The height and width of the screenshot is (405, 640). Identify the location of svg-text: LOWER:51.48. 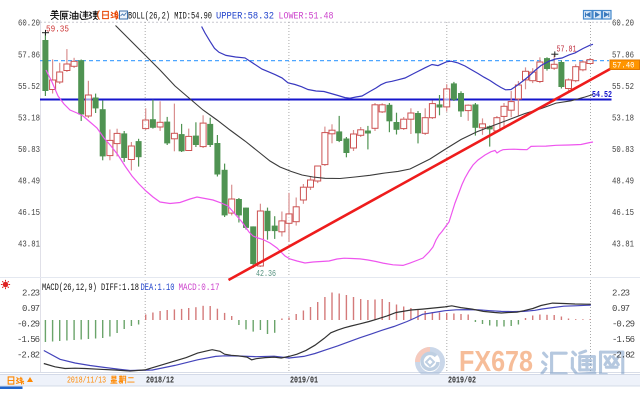
(306, 17).